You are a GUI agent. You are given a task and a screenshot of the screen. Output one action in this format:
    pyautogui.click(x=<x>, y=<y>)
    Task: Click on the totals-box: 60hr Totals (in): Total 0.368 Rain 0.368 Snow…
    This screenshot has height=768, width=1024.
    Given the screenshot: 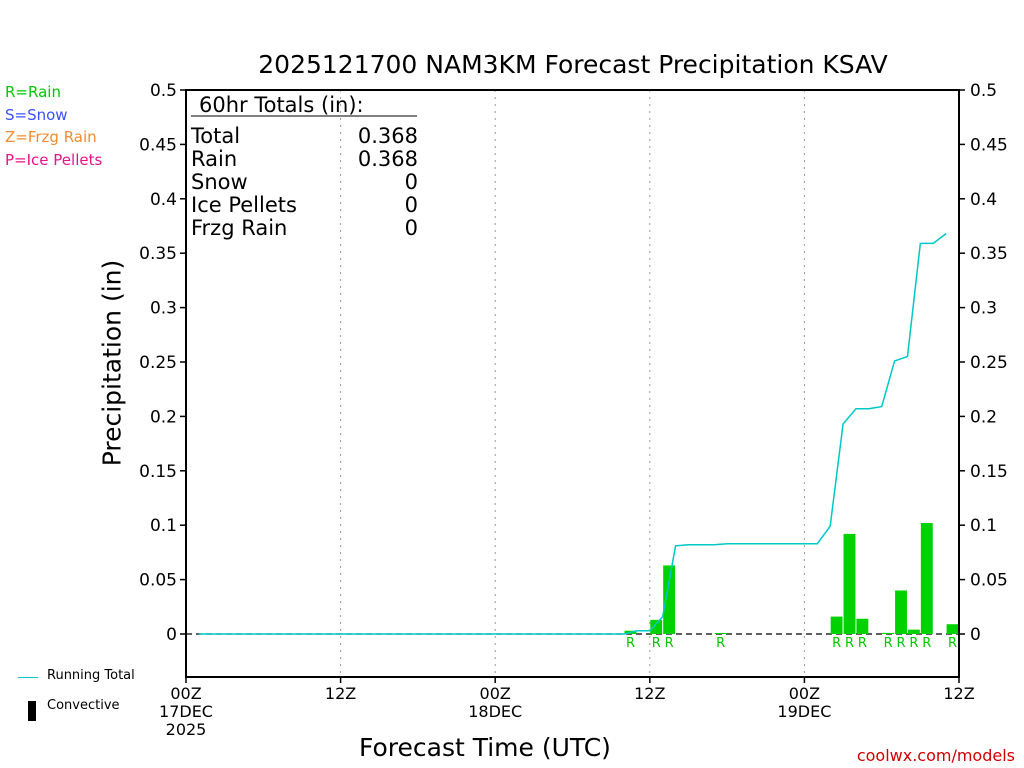 What is the action you would take?
    pyautogui.click(x=304, y=166)
    